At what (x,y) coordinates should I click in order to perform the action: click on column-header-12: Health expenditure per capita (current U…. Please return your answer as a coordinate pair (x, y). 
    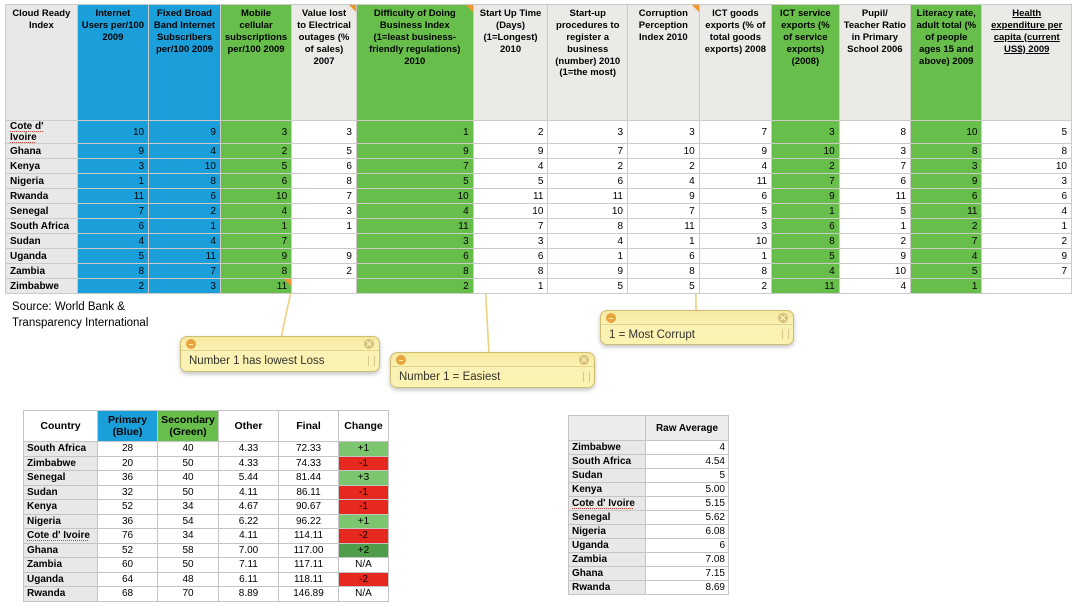
    Looking at the image, I should click on (1026, 62).